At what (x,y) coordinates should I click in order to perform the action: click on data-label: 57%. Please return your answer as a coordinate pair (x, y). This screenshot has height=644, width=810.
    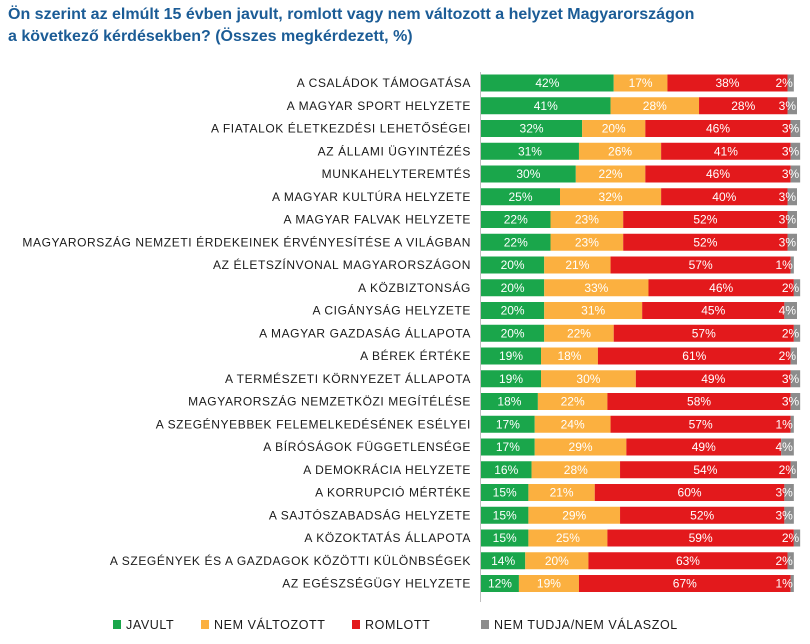
    Looking at the image, I should click on (701, 265).